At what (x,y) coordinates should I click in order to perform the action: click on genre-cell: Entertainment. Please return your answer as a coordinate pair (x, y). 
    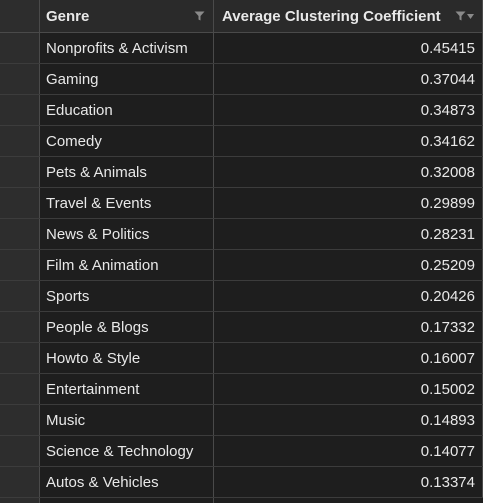
    Looking at the image, I should click on (127, 389).